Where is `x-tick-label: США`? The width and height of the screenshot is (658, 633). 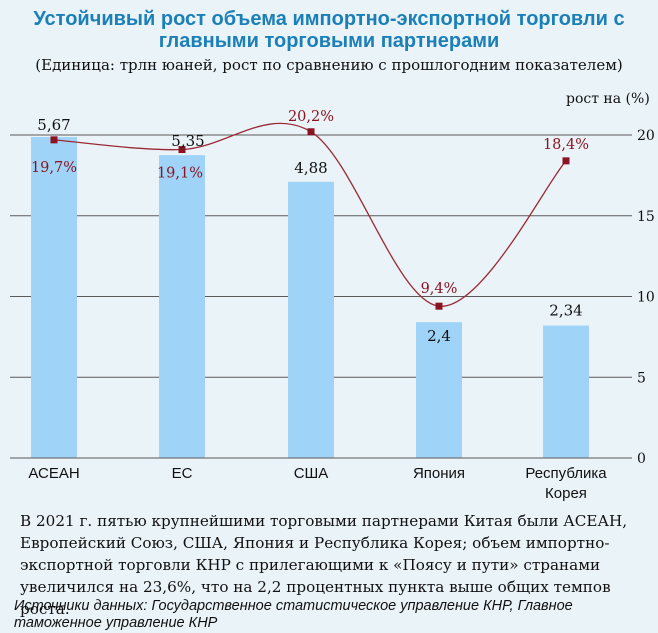
x-tick-label: США is located at coordinates (311, 473).